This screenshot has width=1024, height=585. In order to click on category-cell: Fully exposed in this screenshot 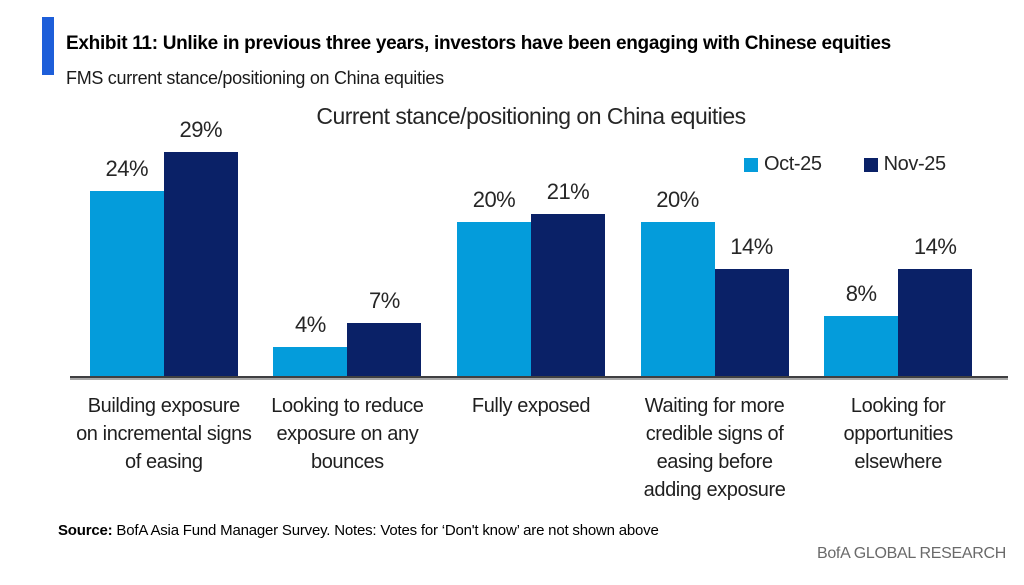, I will do `click(531, 448)`.